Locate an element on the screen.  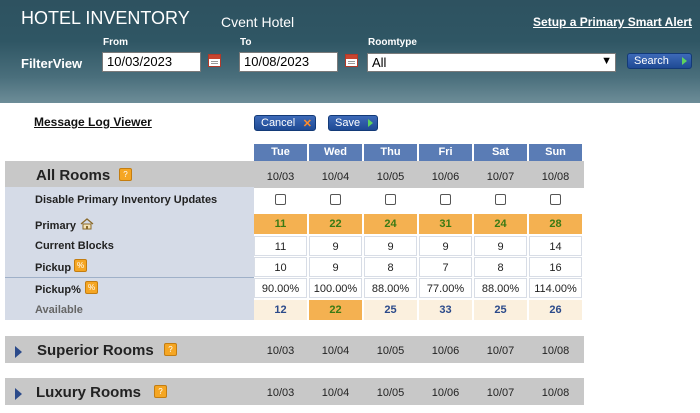
message-log-viewer-link: Message Log Viewer is located at coordinates (93, 122).